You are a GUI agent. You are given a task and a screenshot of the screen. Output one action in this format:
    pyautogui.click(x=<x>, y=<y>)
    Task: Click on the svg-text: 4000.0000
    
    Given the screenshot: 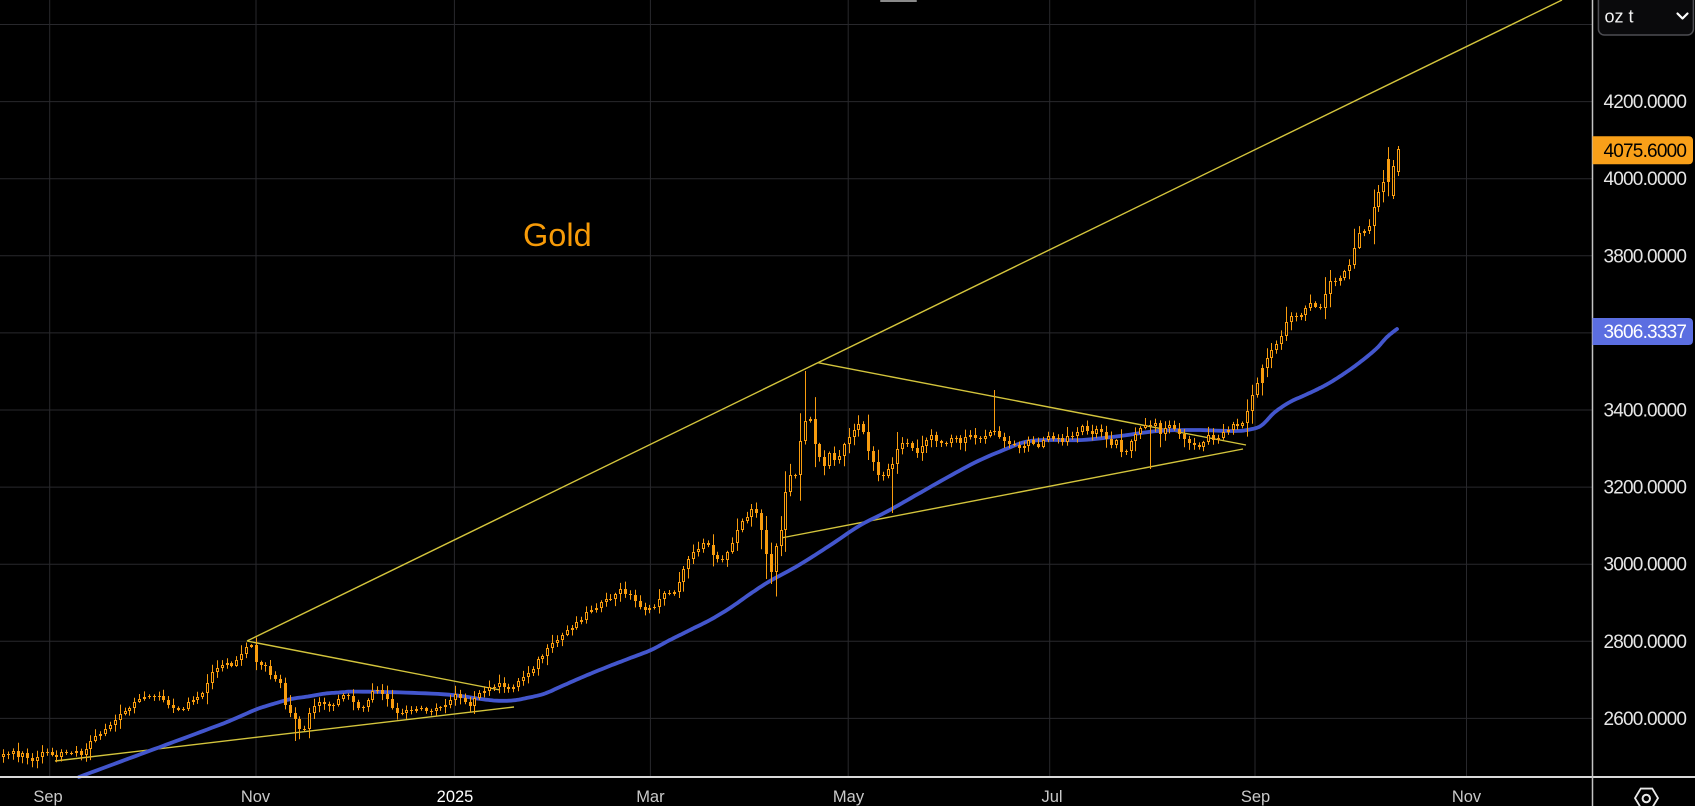 What is the action you would take?
    pyautogui.click(x=1645, y=179)
    